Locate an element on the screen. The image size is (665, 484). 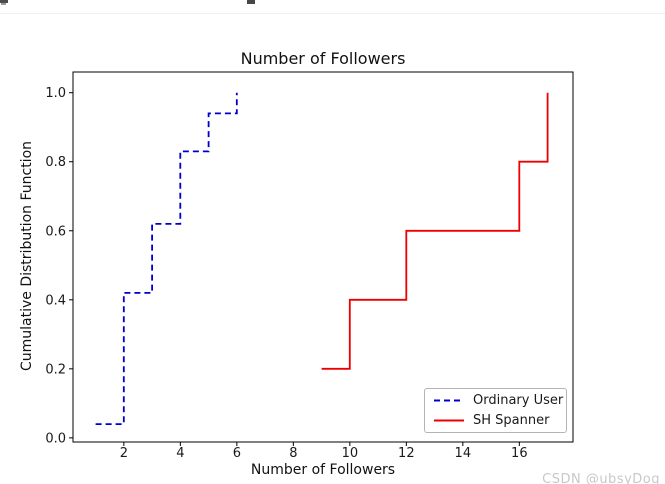
y-axis-label: Cumulative Distribution Function is located at coordinates (27, 256).